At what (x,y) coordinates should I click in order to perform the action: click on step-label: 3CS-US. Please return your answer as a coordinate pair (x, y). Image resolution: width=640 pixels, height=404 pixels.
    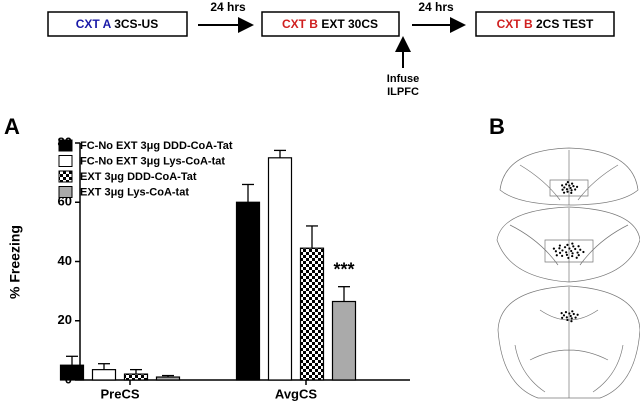
    Looking at the image, I should click on (136, 24).